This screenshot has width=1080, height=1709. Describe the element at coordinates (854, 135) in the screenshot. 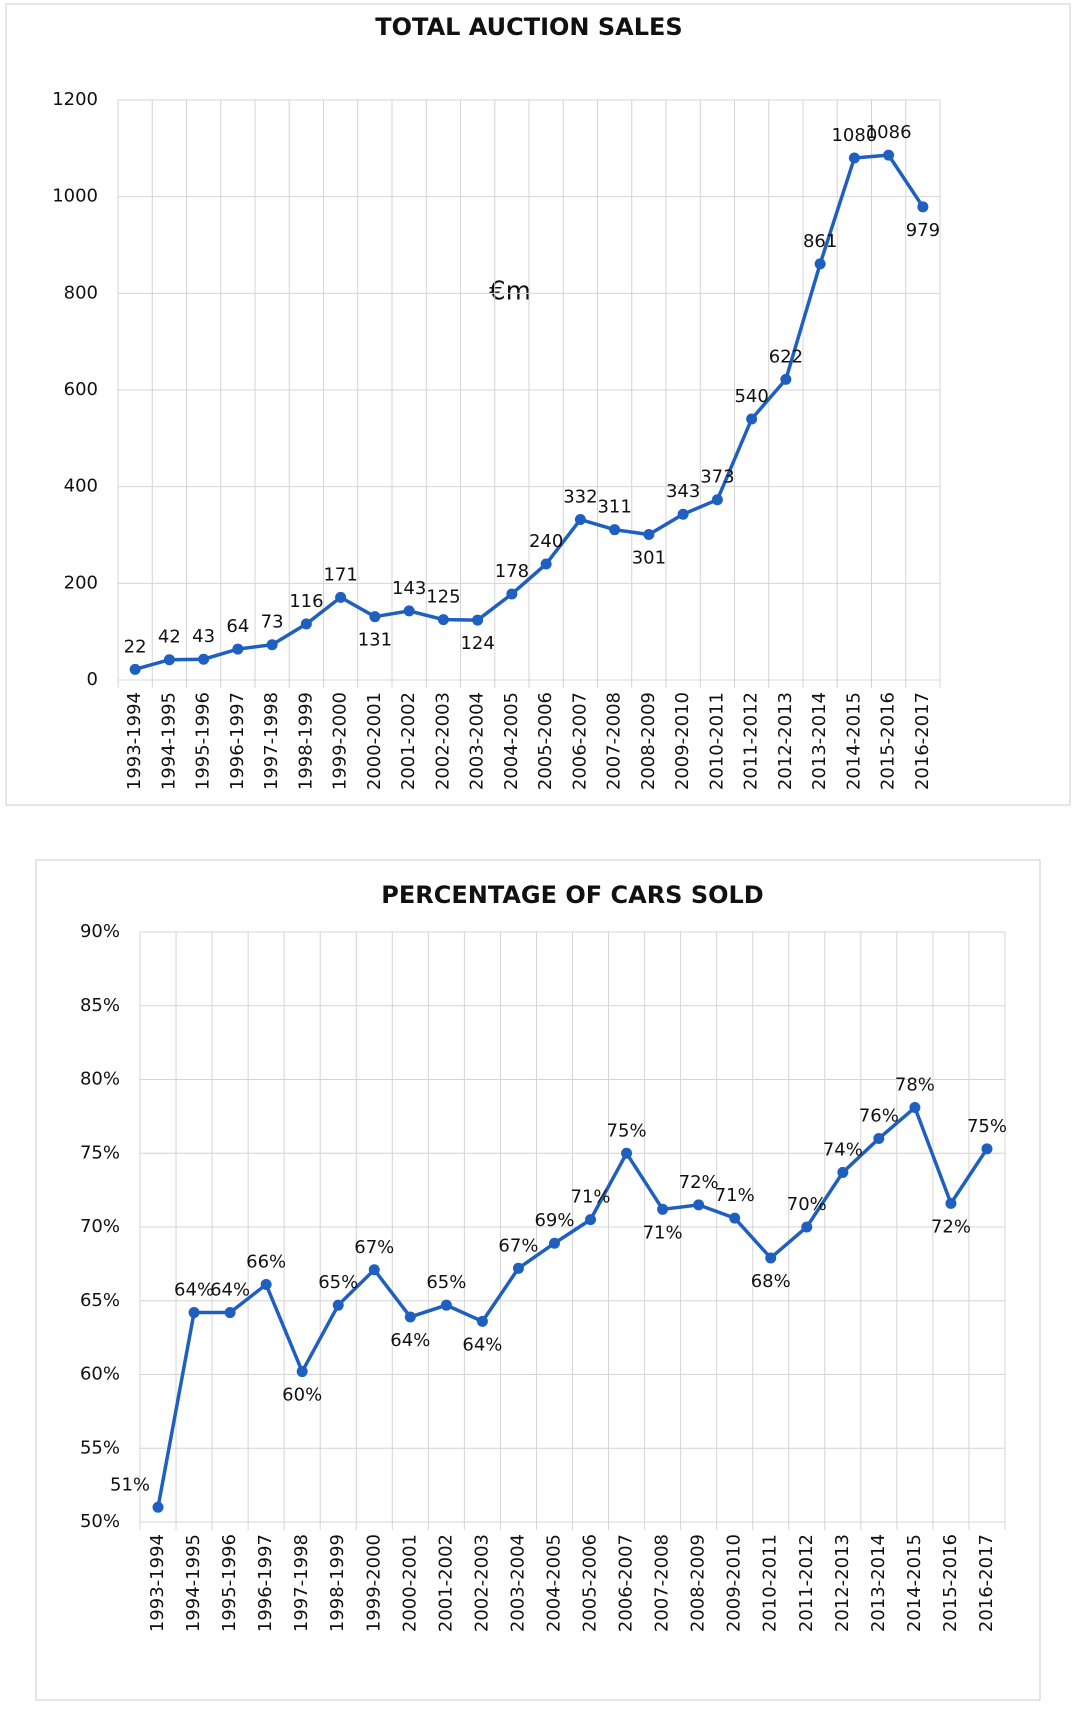

I see `value-label: 1080` at that location.